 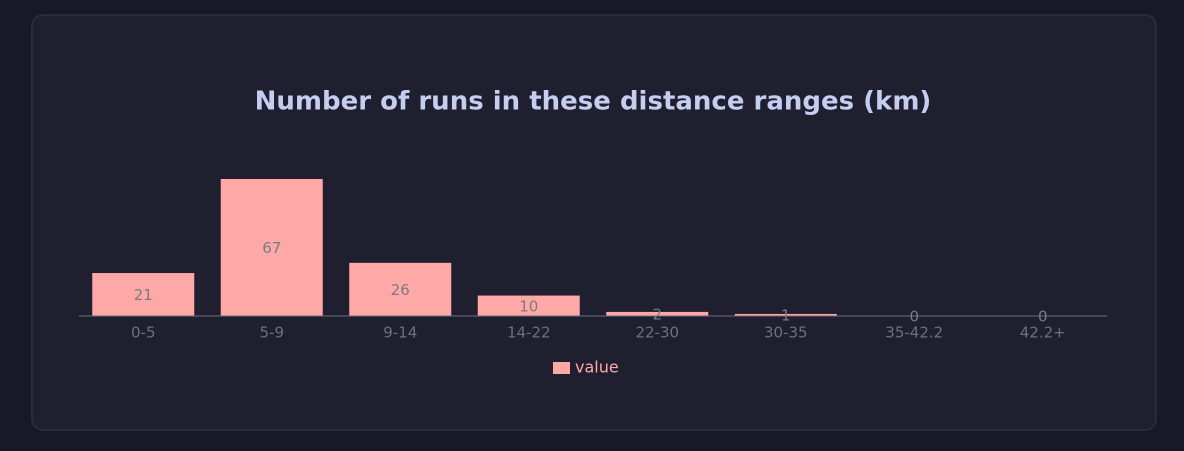 I want to click on x-tick-label: 42.2+, so click(x=1043, y=333).